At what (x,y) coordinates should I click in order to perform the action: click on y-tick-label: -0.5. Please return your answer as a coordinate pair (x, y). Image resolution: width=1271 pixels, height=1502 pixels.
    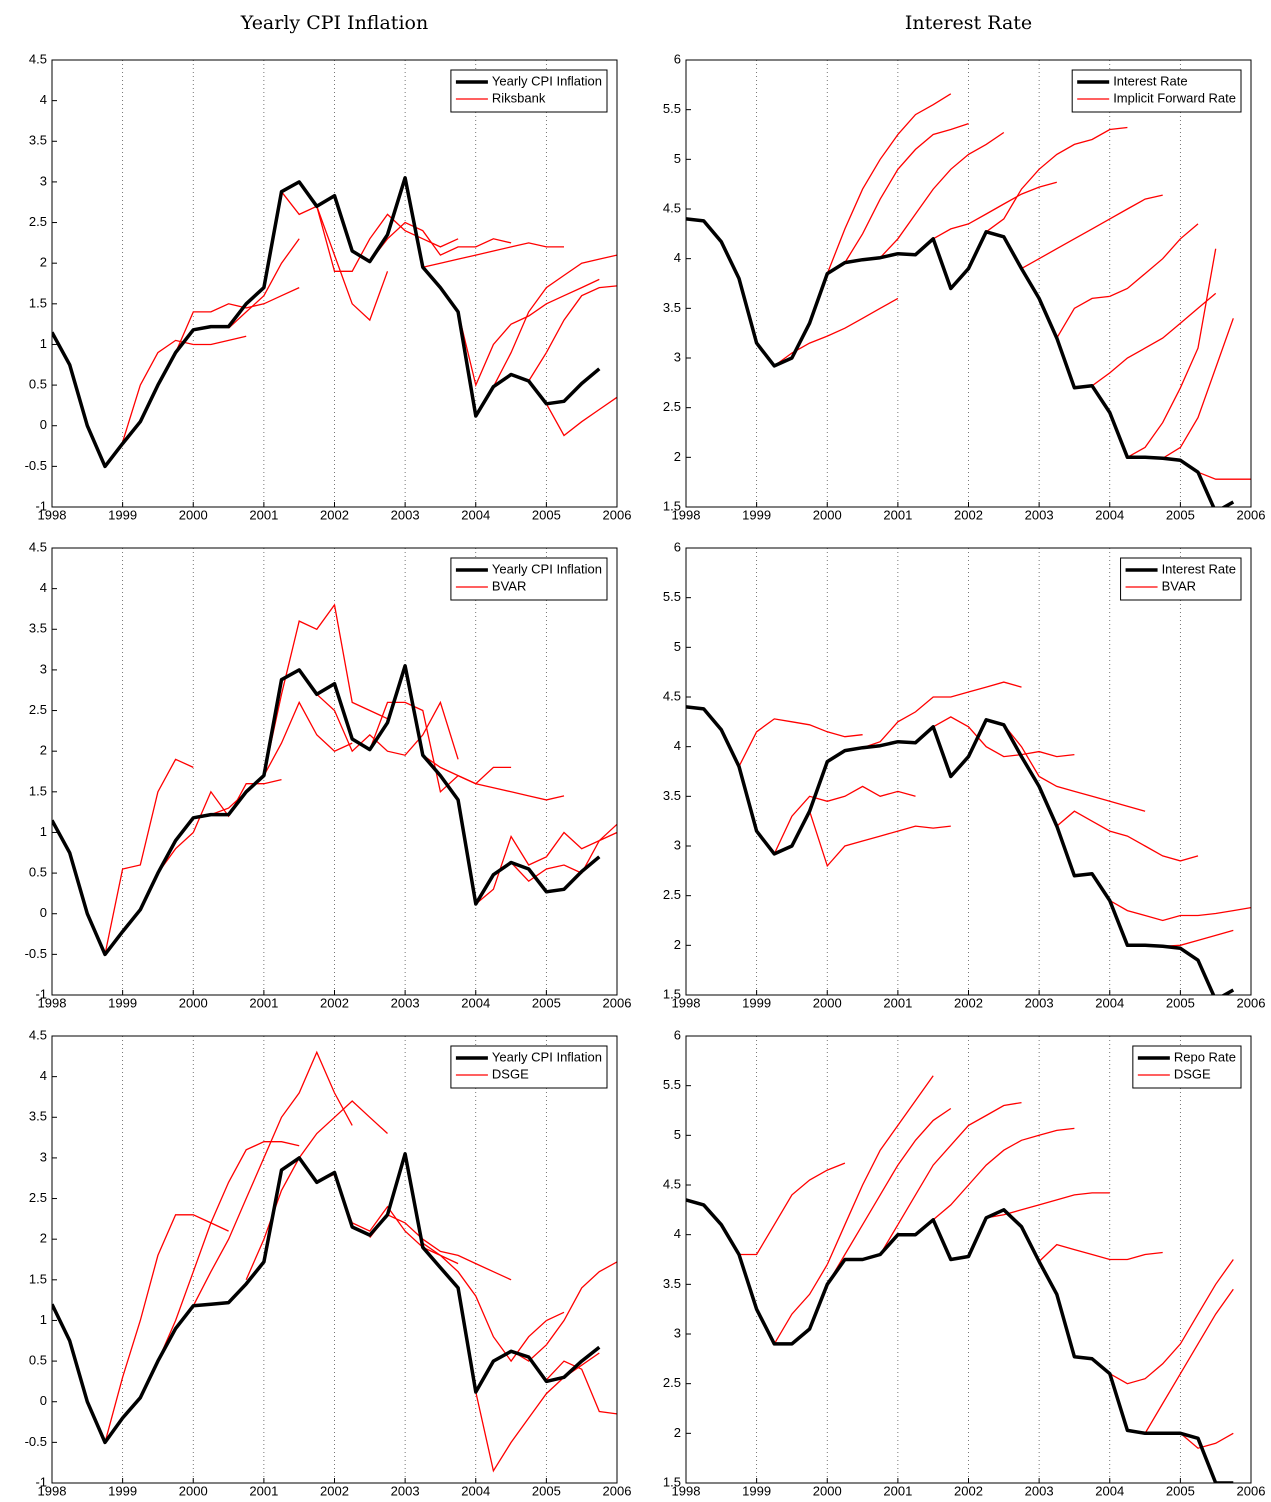
    Looking at the image, I should click on (36, 465).